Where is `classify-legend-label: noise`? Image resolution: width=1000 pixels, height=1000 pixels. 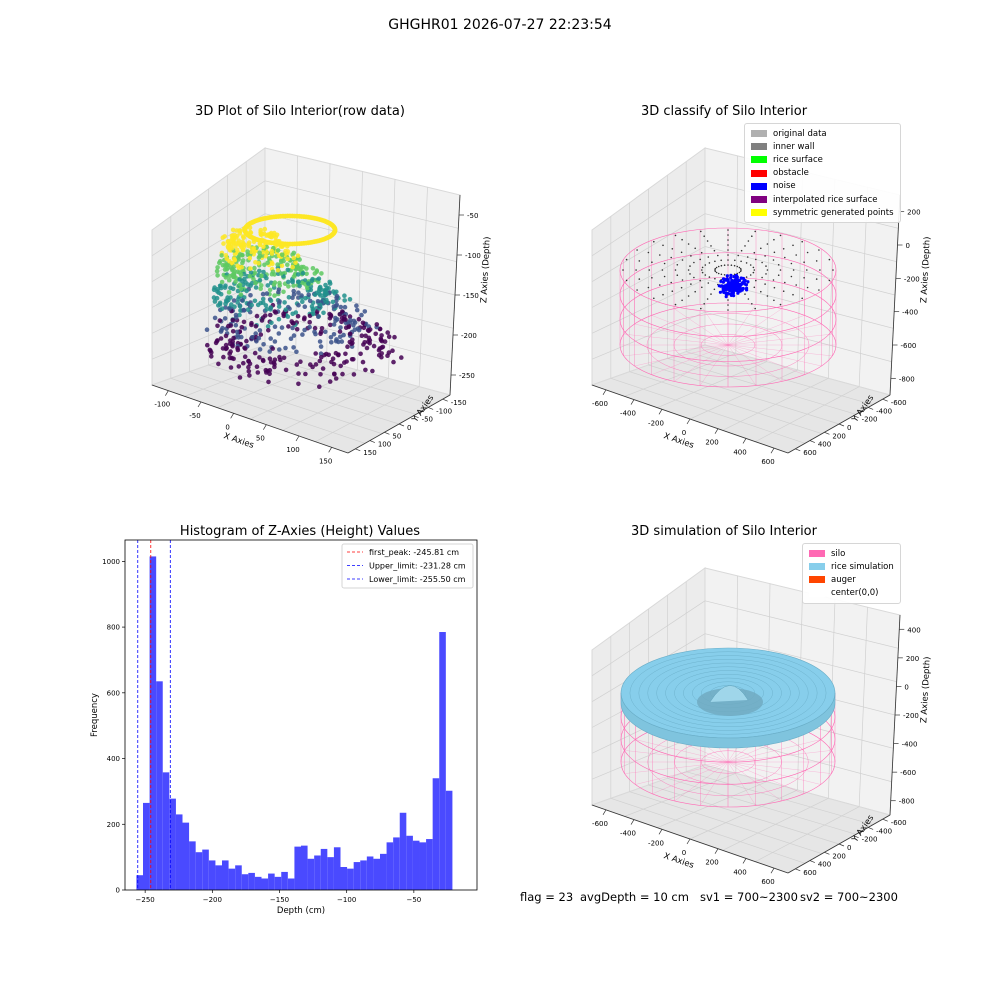 classify-legend-label: noise is located at coordinates (784, 186).